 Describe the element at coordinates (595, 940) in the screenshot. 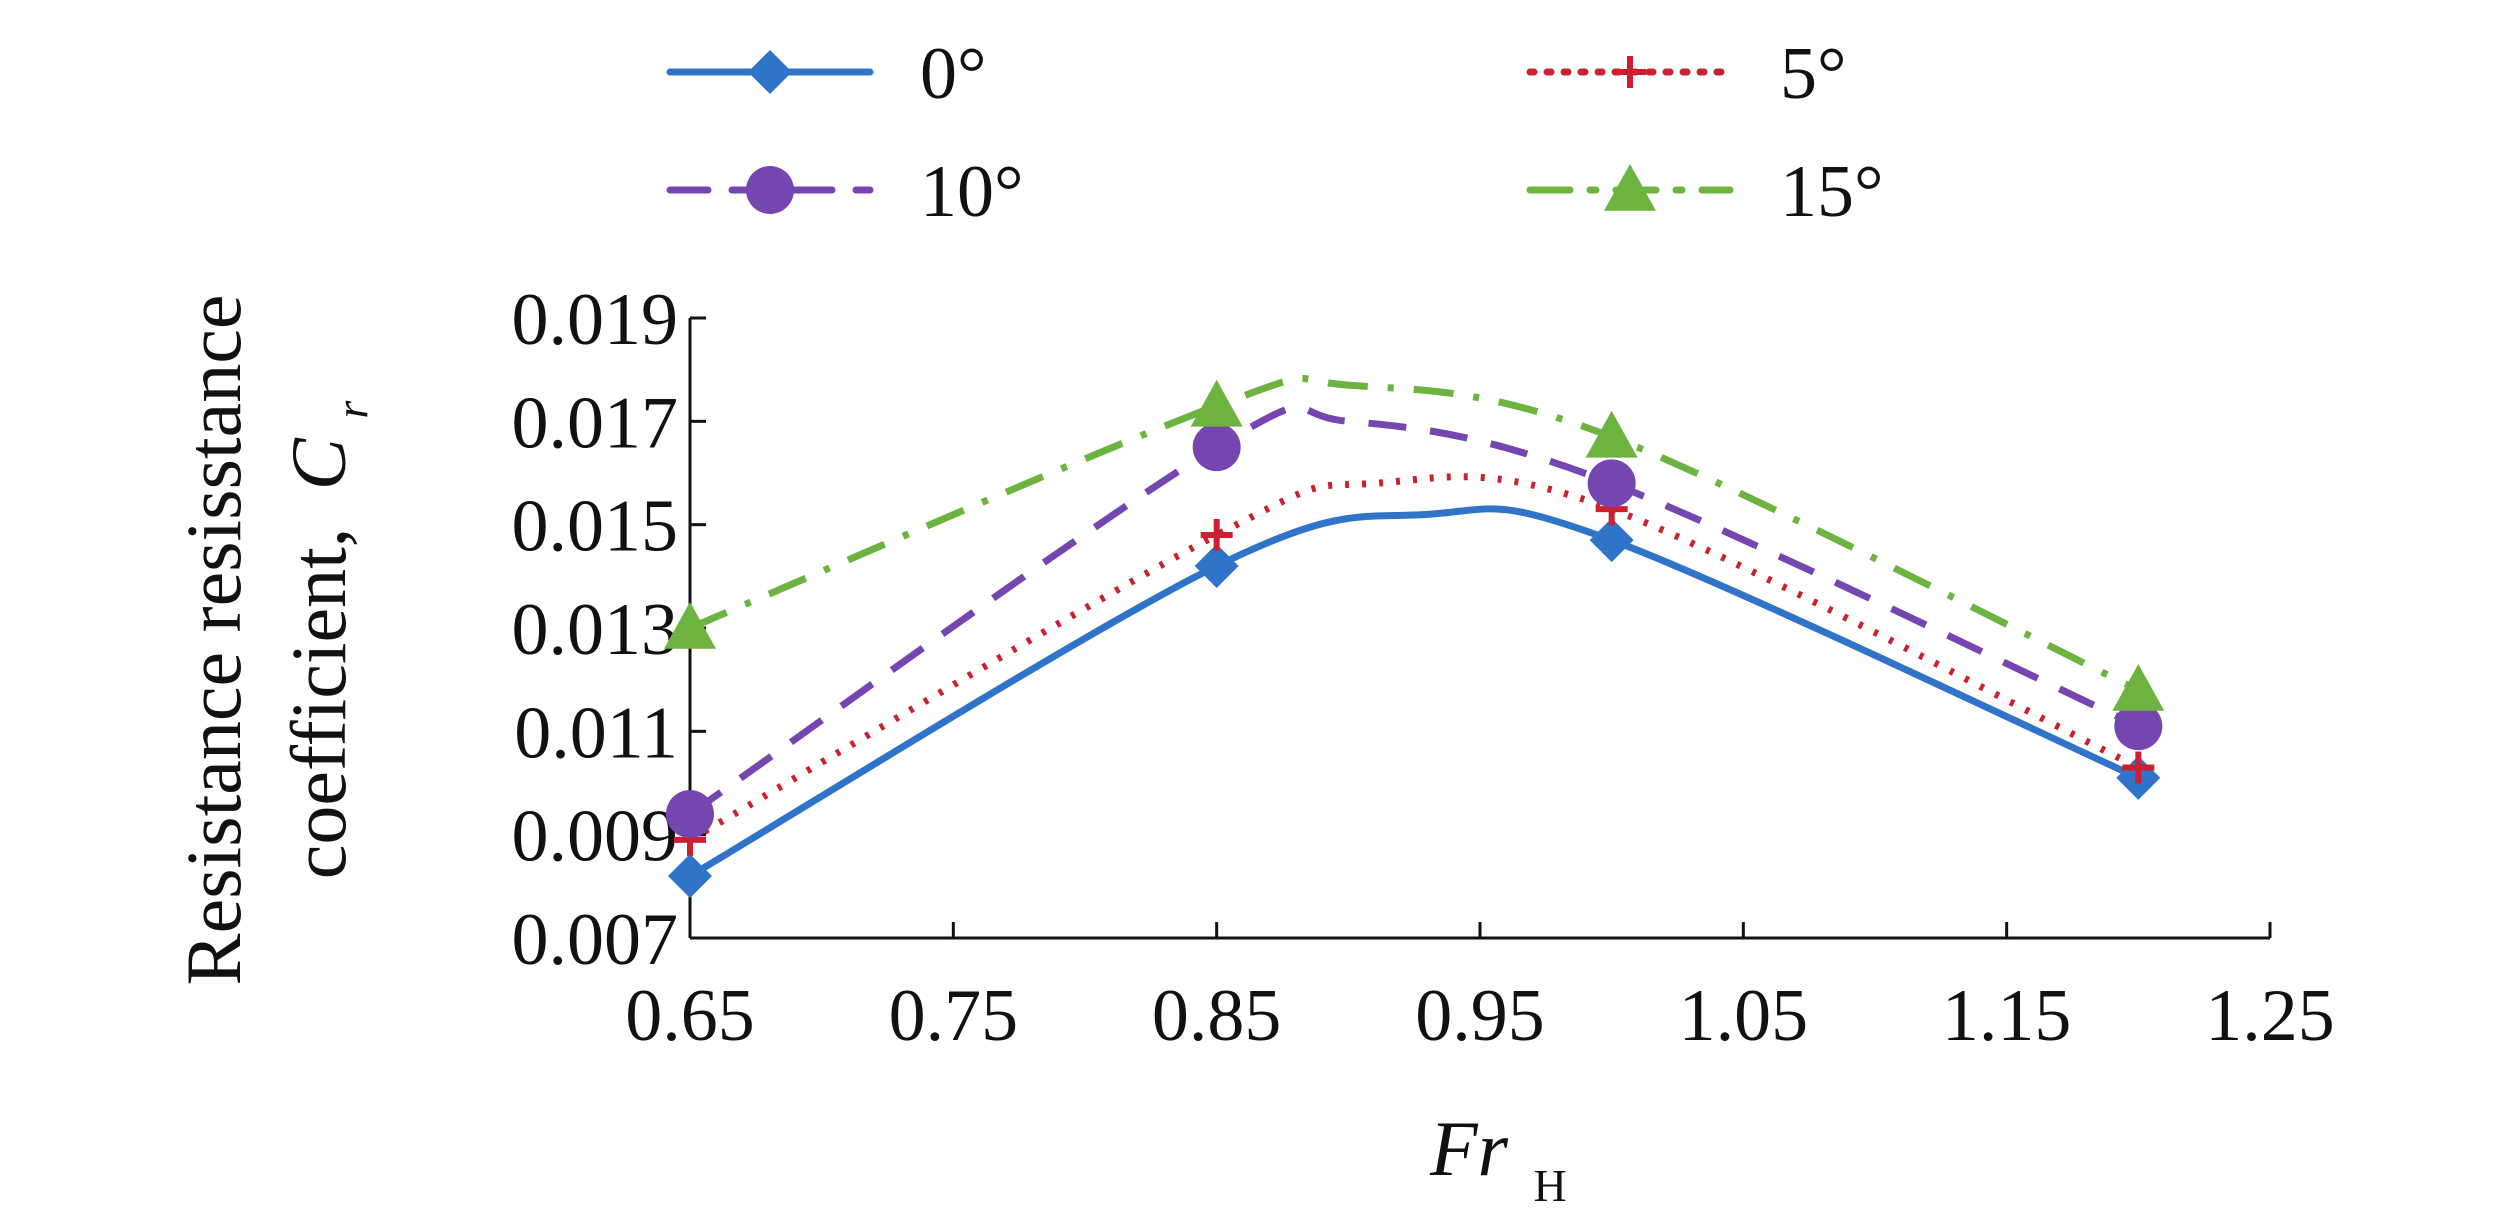

I see `y-tick-label: 0.007` at that location.